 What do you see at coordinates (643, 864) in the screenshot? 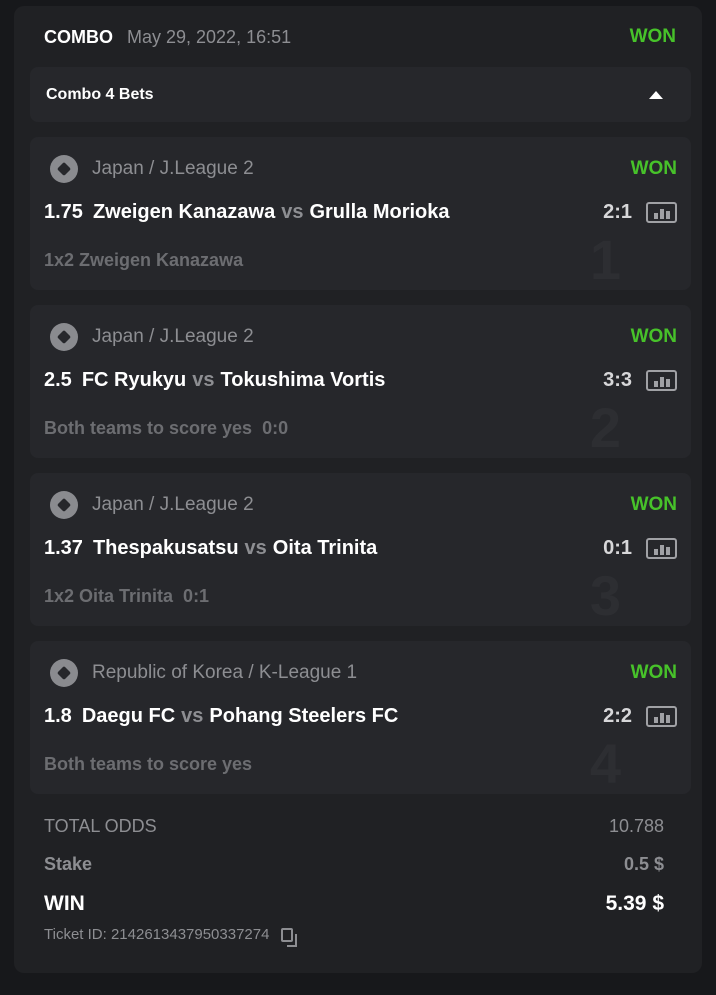
I see `stake-value: 0.5 $` at bounding box center [643, 864].